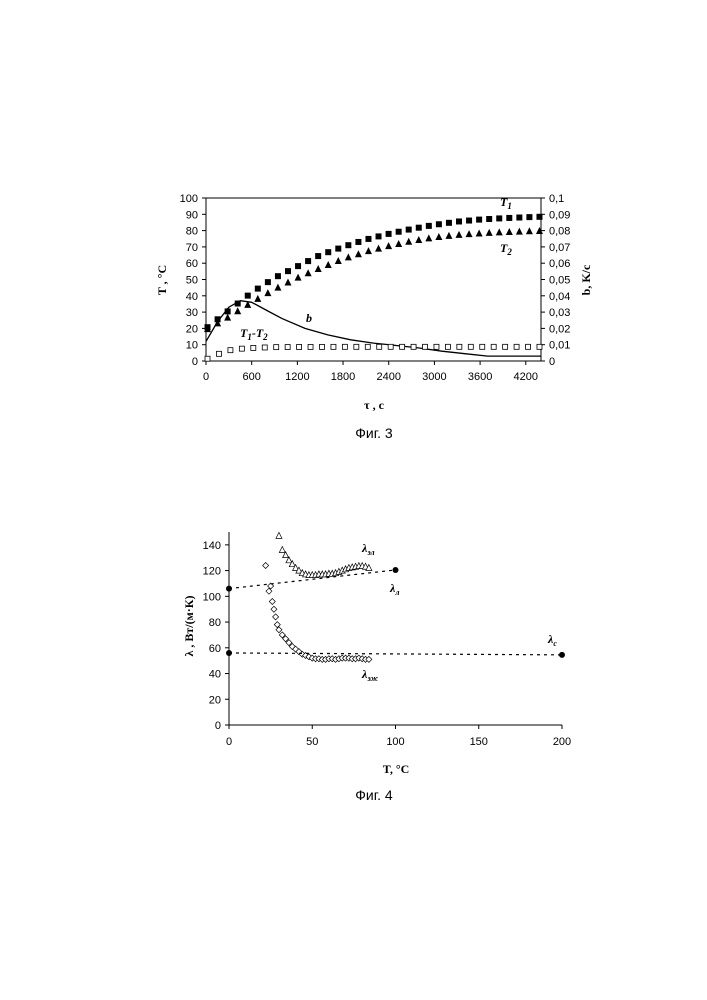  What do you see at coordinates (215, 675) in the screenshot?
I see `fig4-y-tick-label: 40` at bounding box center [215, 675].